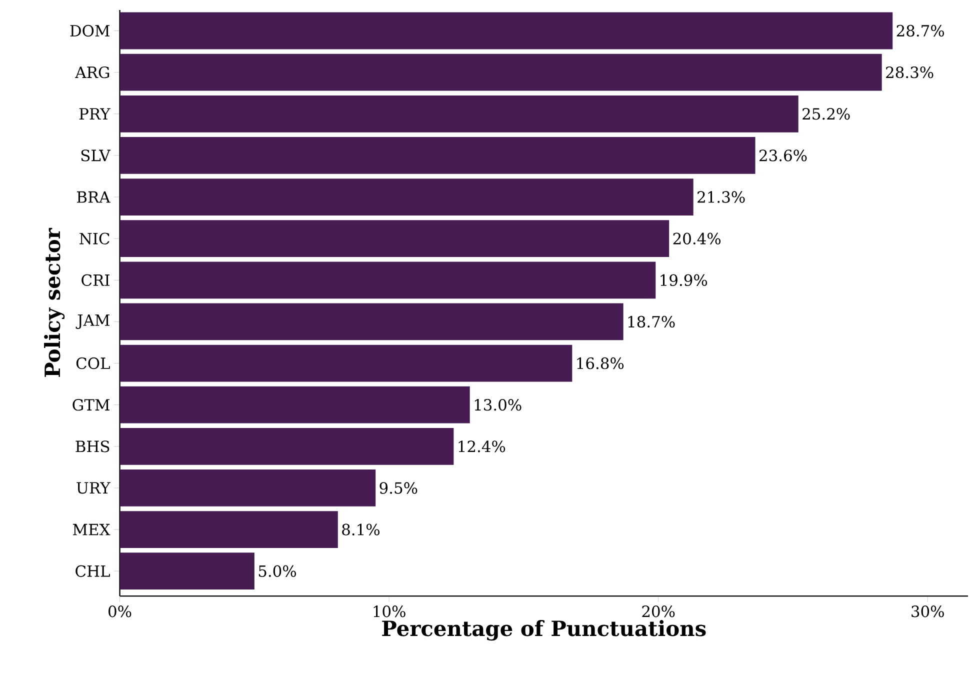  I want to click on y-tick-label: CRI, so click(96, 280).